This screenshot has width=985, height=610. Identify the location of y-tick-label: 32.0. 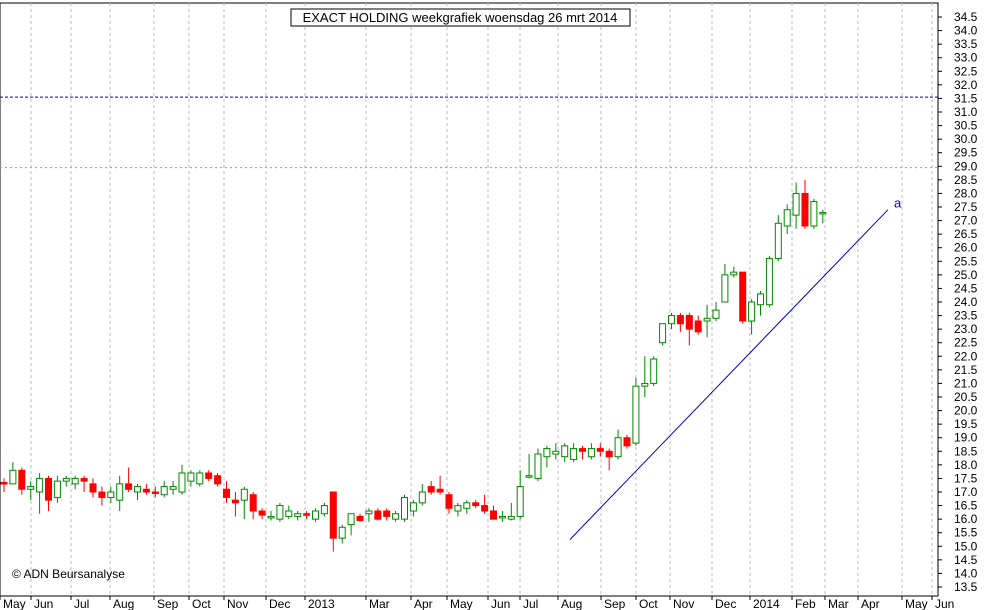
(966, 85).